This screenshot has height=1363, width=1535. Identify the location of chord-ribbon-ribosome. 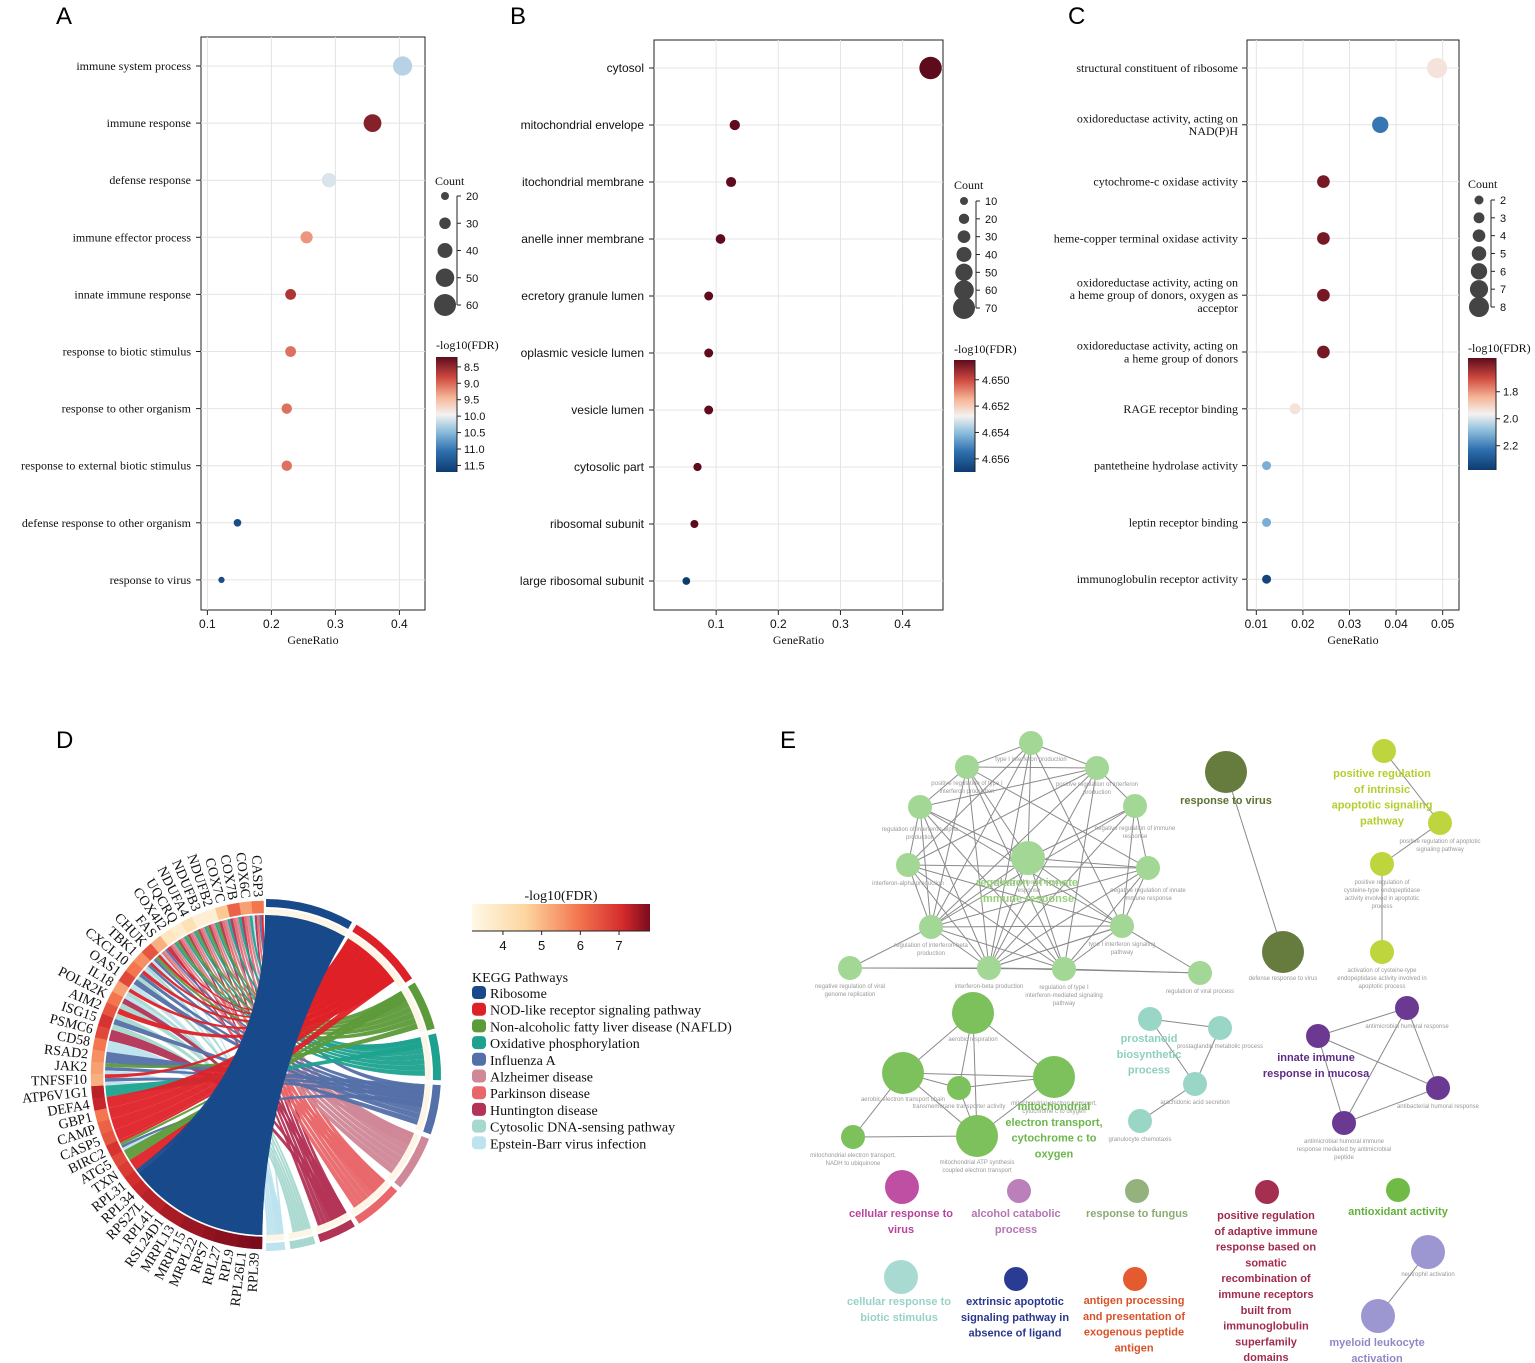
(241, 1075).